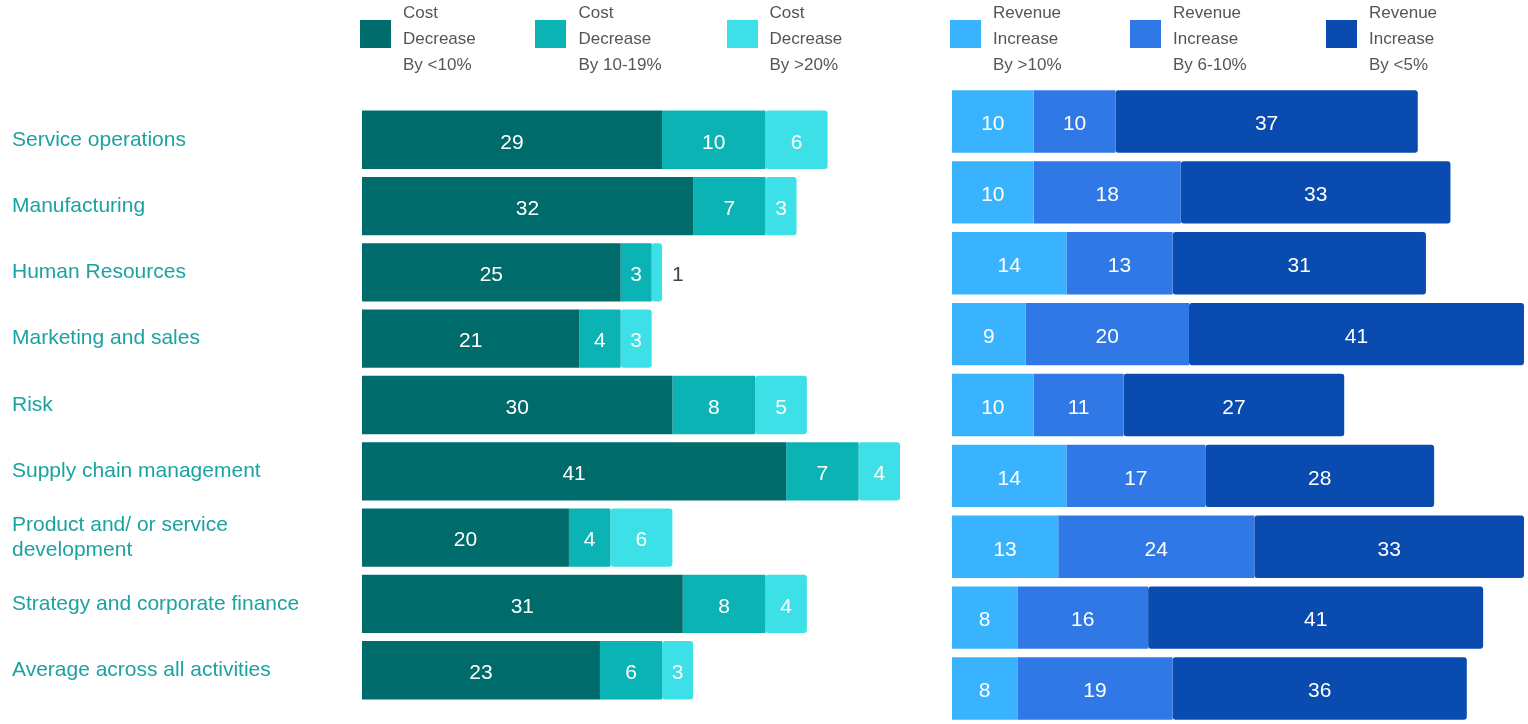  I want to click on data-label: 16, so click(1083, 619).